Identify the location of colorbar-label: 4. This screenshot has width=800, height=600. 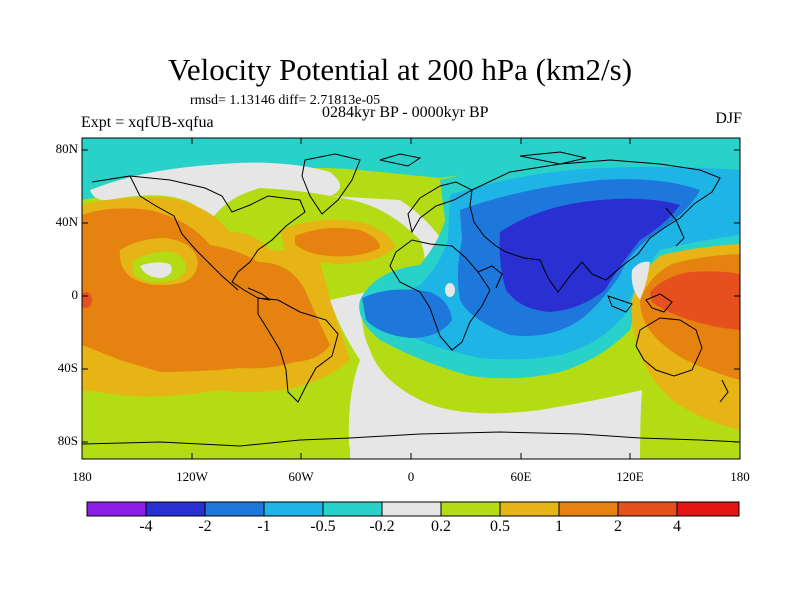
(677, 526).